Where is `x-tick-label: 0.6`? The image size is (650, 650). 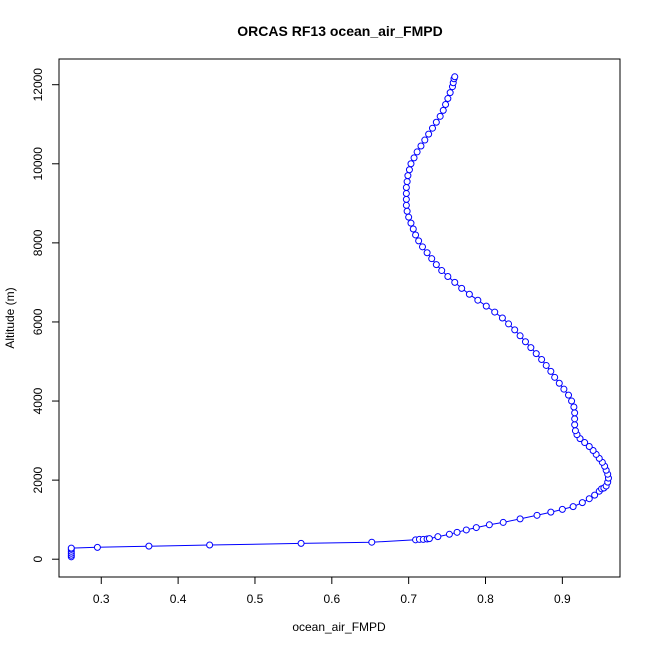 x-tick-label: 0.6 is located at coordinates (331, 599).